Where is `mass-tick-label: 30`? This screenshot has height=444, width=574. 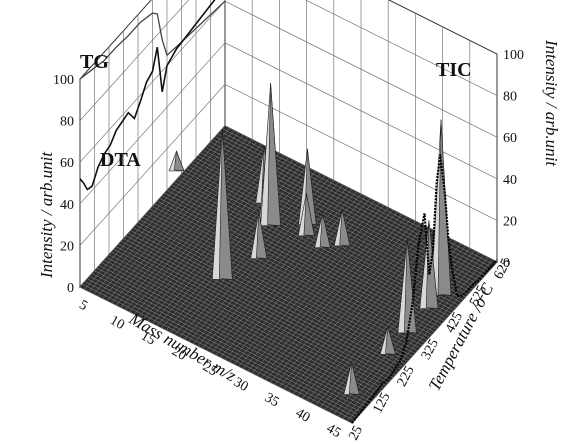 mass-tick-label: 30 is located at coordinates (241, 385).